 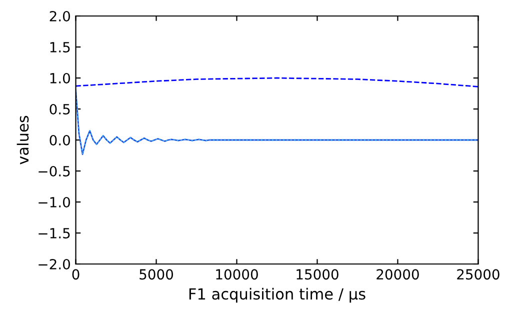 I want to click on y-tick-label: 0.0, so click(x=60, y=140).